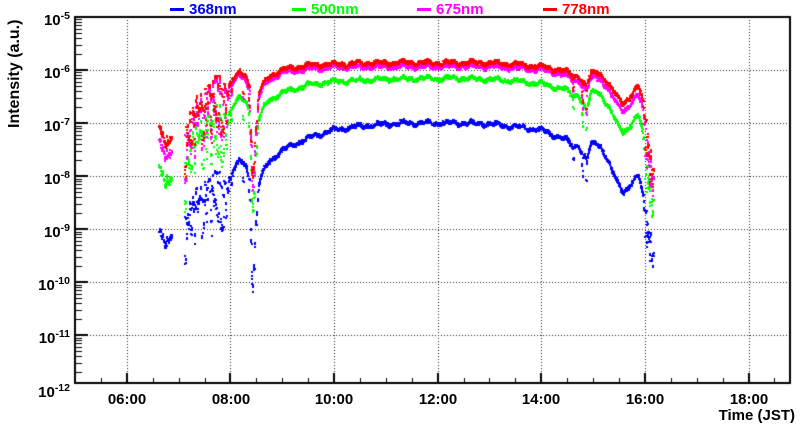  Describe the element at coordinates (335, 9) in the screenshot. I see `legend-label: 500nm` at that location.